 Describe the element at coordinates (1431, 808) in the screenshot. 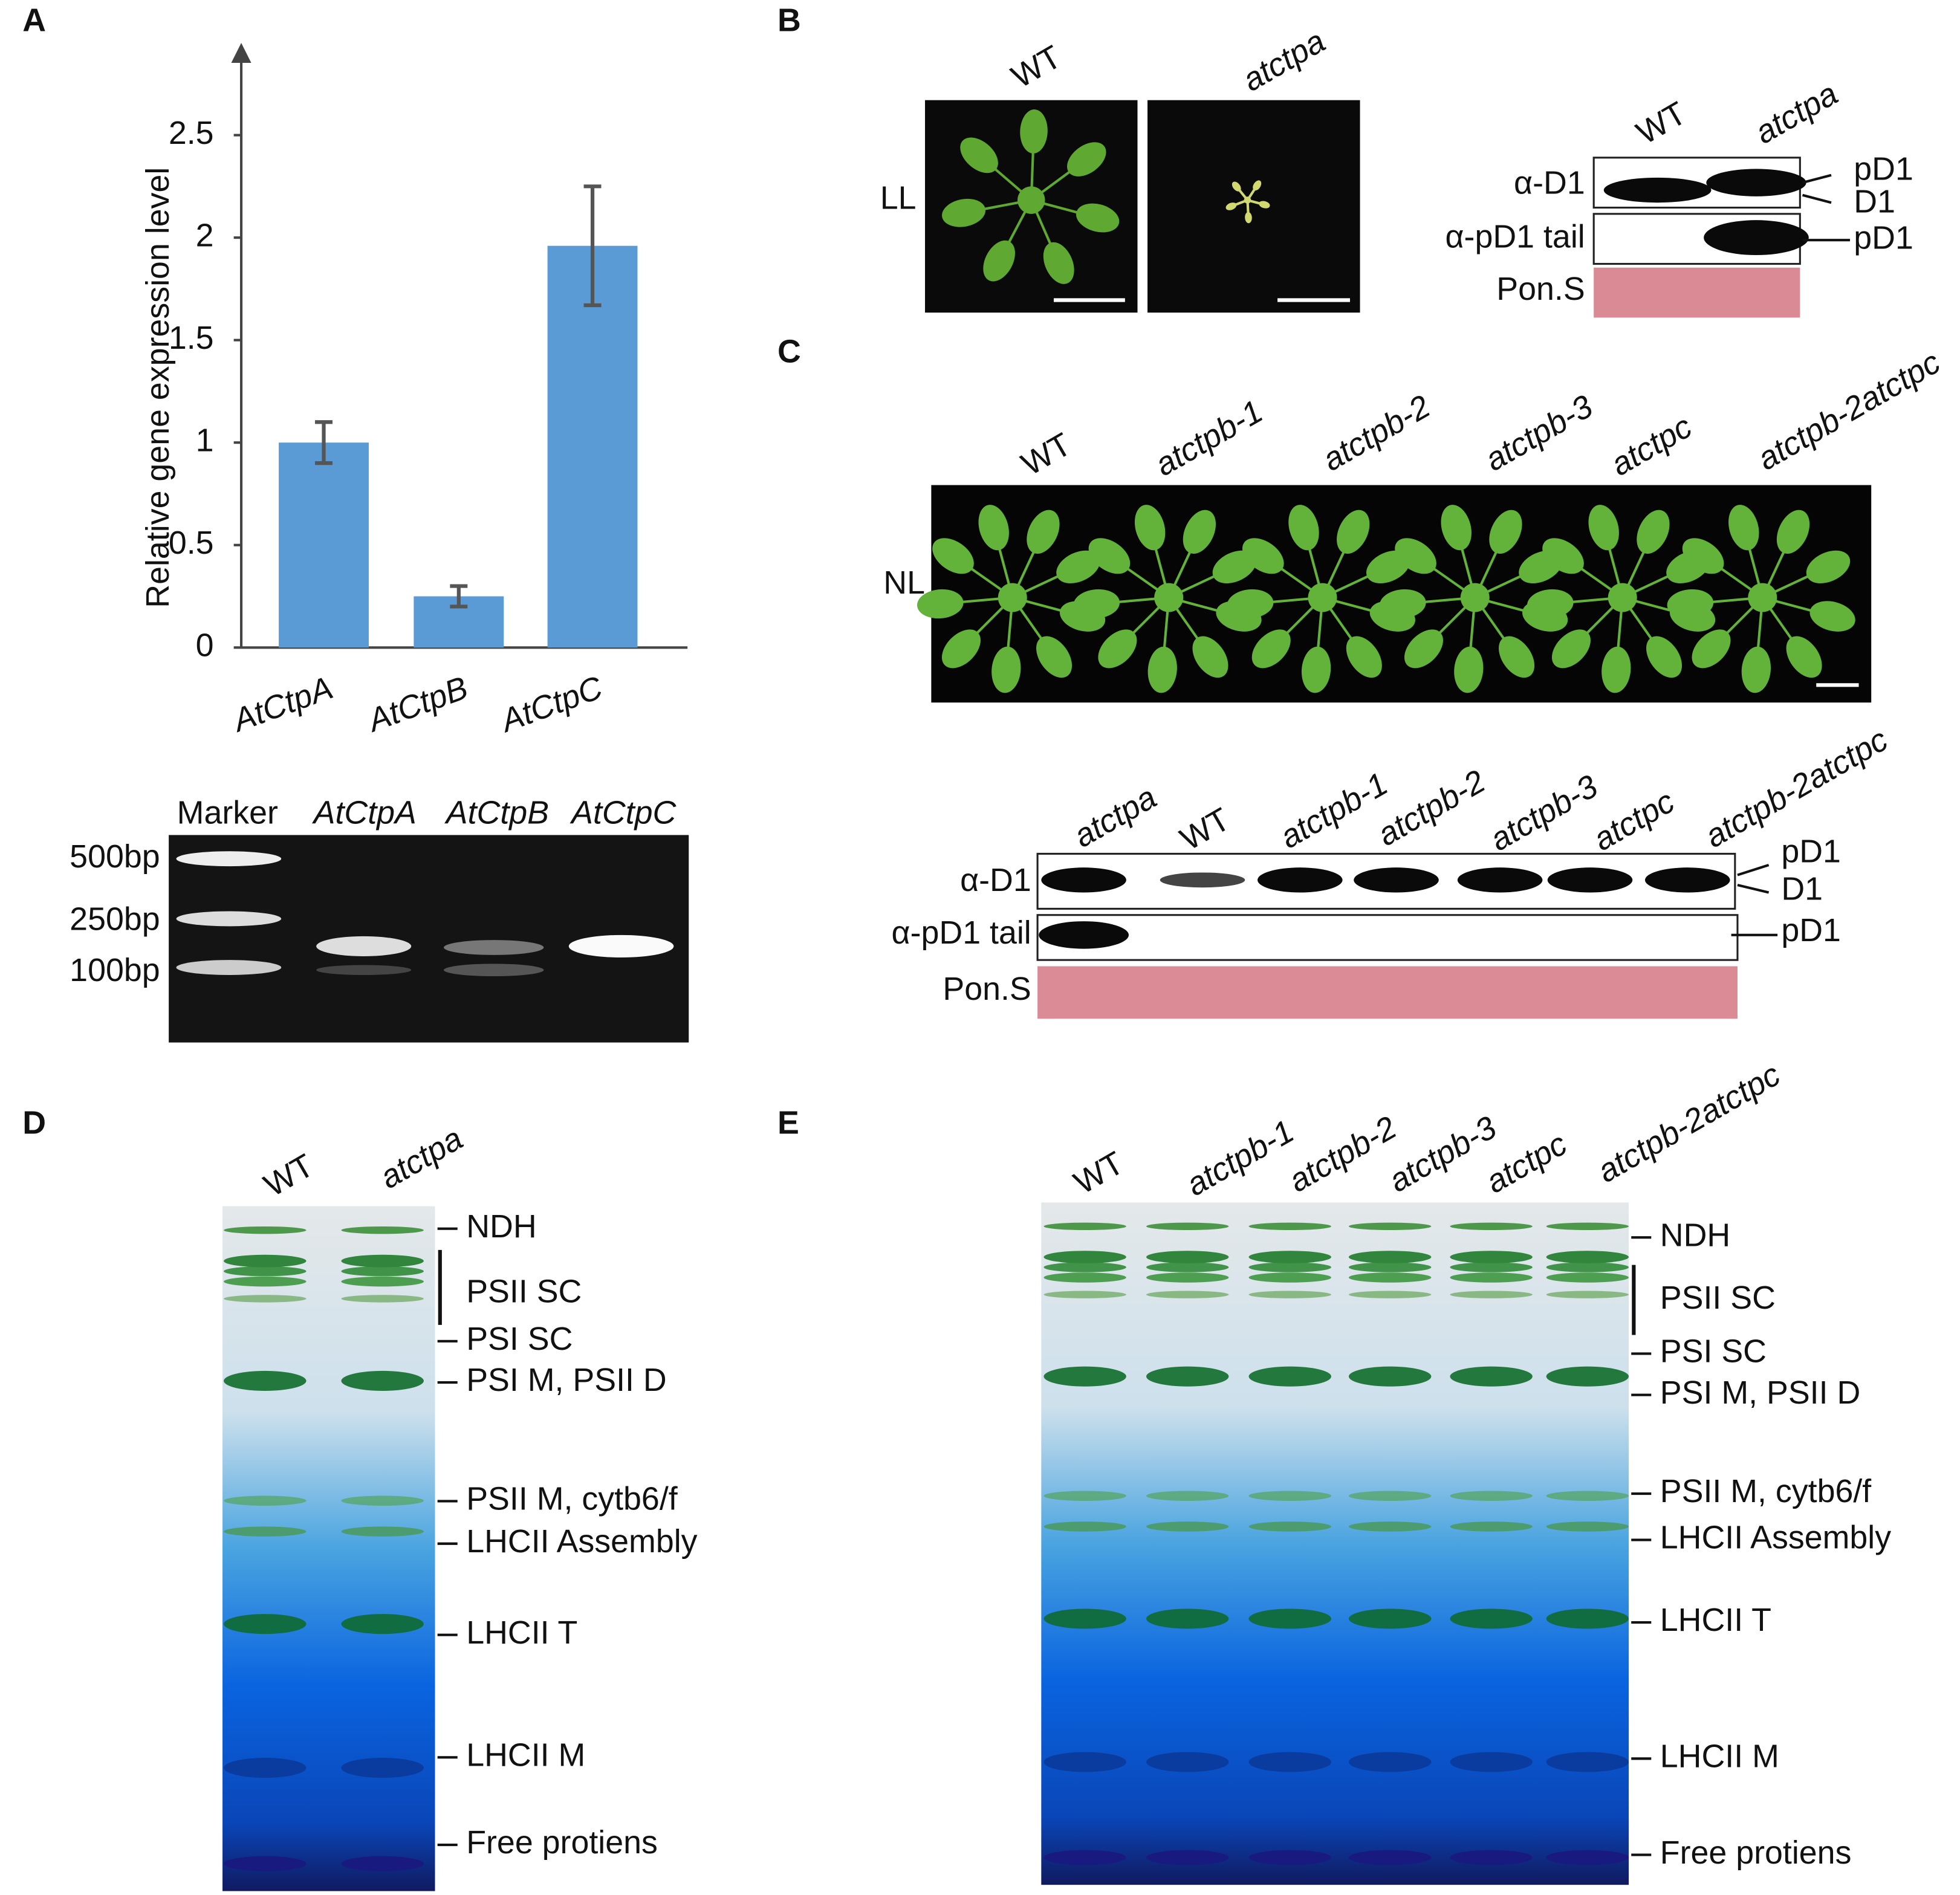

I see `blot-lane-label: atctpb-2` at that location.